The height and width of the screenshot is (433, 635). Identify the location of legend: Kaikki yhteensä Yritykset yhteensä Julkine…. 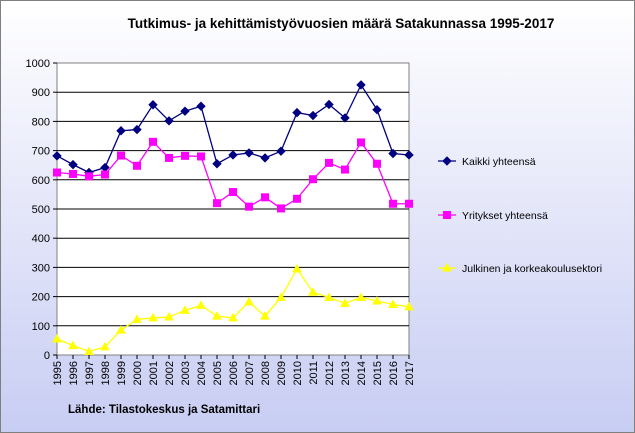
(520, 215).